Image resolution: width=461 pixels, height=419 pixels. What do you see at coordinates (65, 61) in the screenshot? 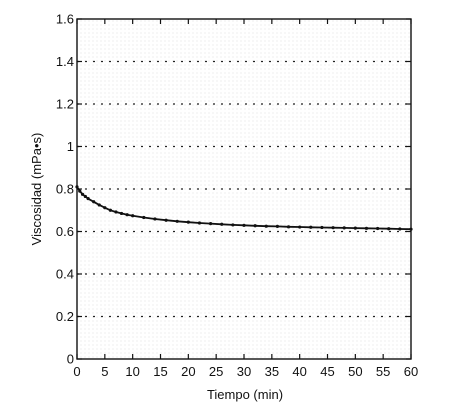
I see `y-tick-label: 1.4` at bounding box center [65, 61].